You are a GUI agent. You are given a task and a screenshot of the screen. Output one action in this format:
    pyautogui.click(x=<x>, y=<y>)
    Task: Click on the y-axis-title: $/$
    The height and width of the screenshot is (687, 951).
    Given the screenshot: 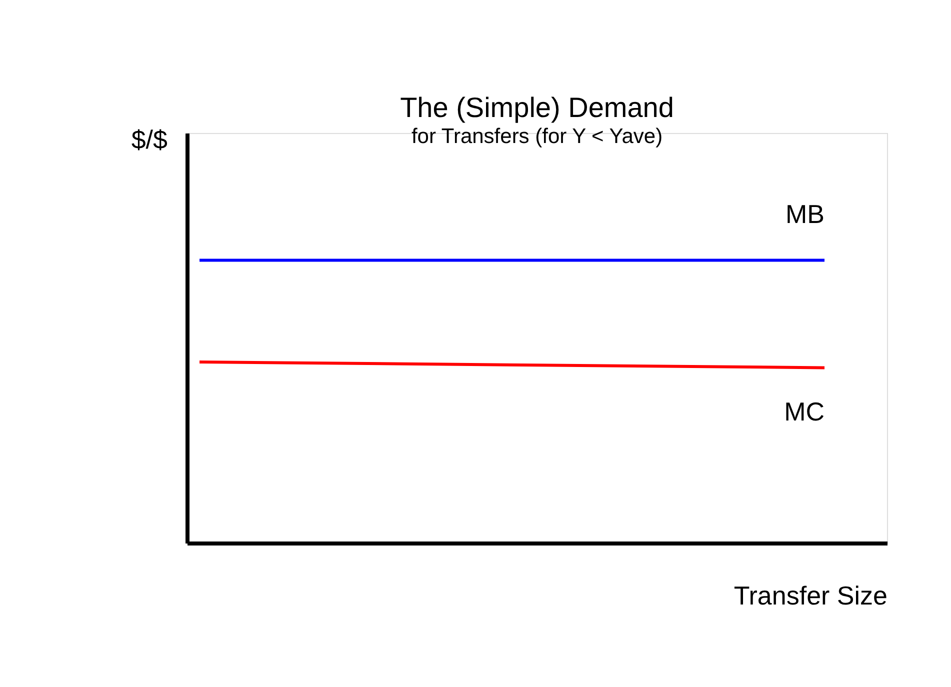 What is the action you would take?
    pyautogui.click(x=149, y=139)
    